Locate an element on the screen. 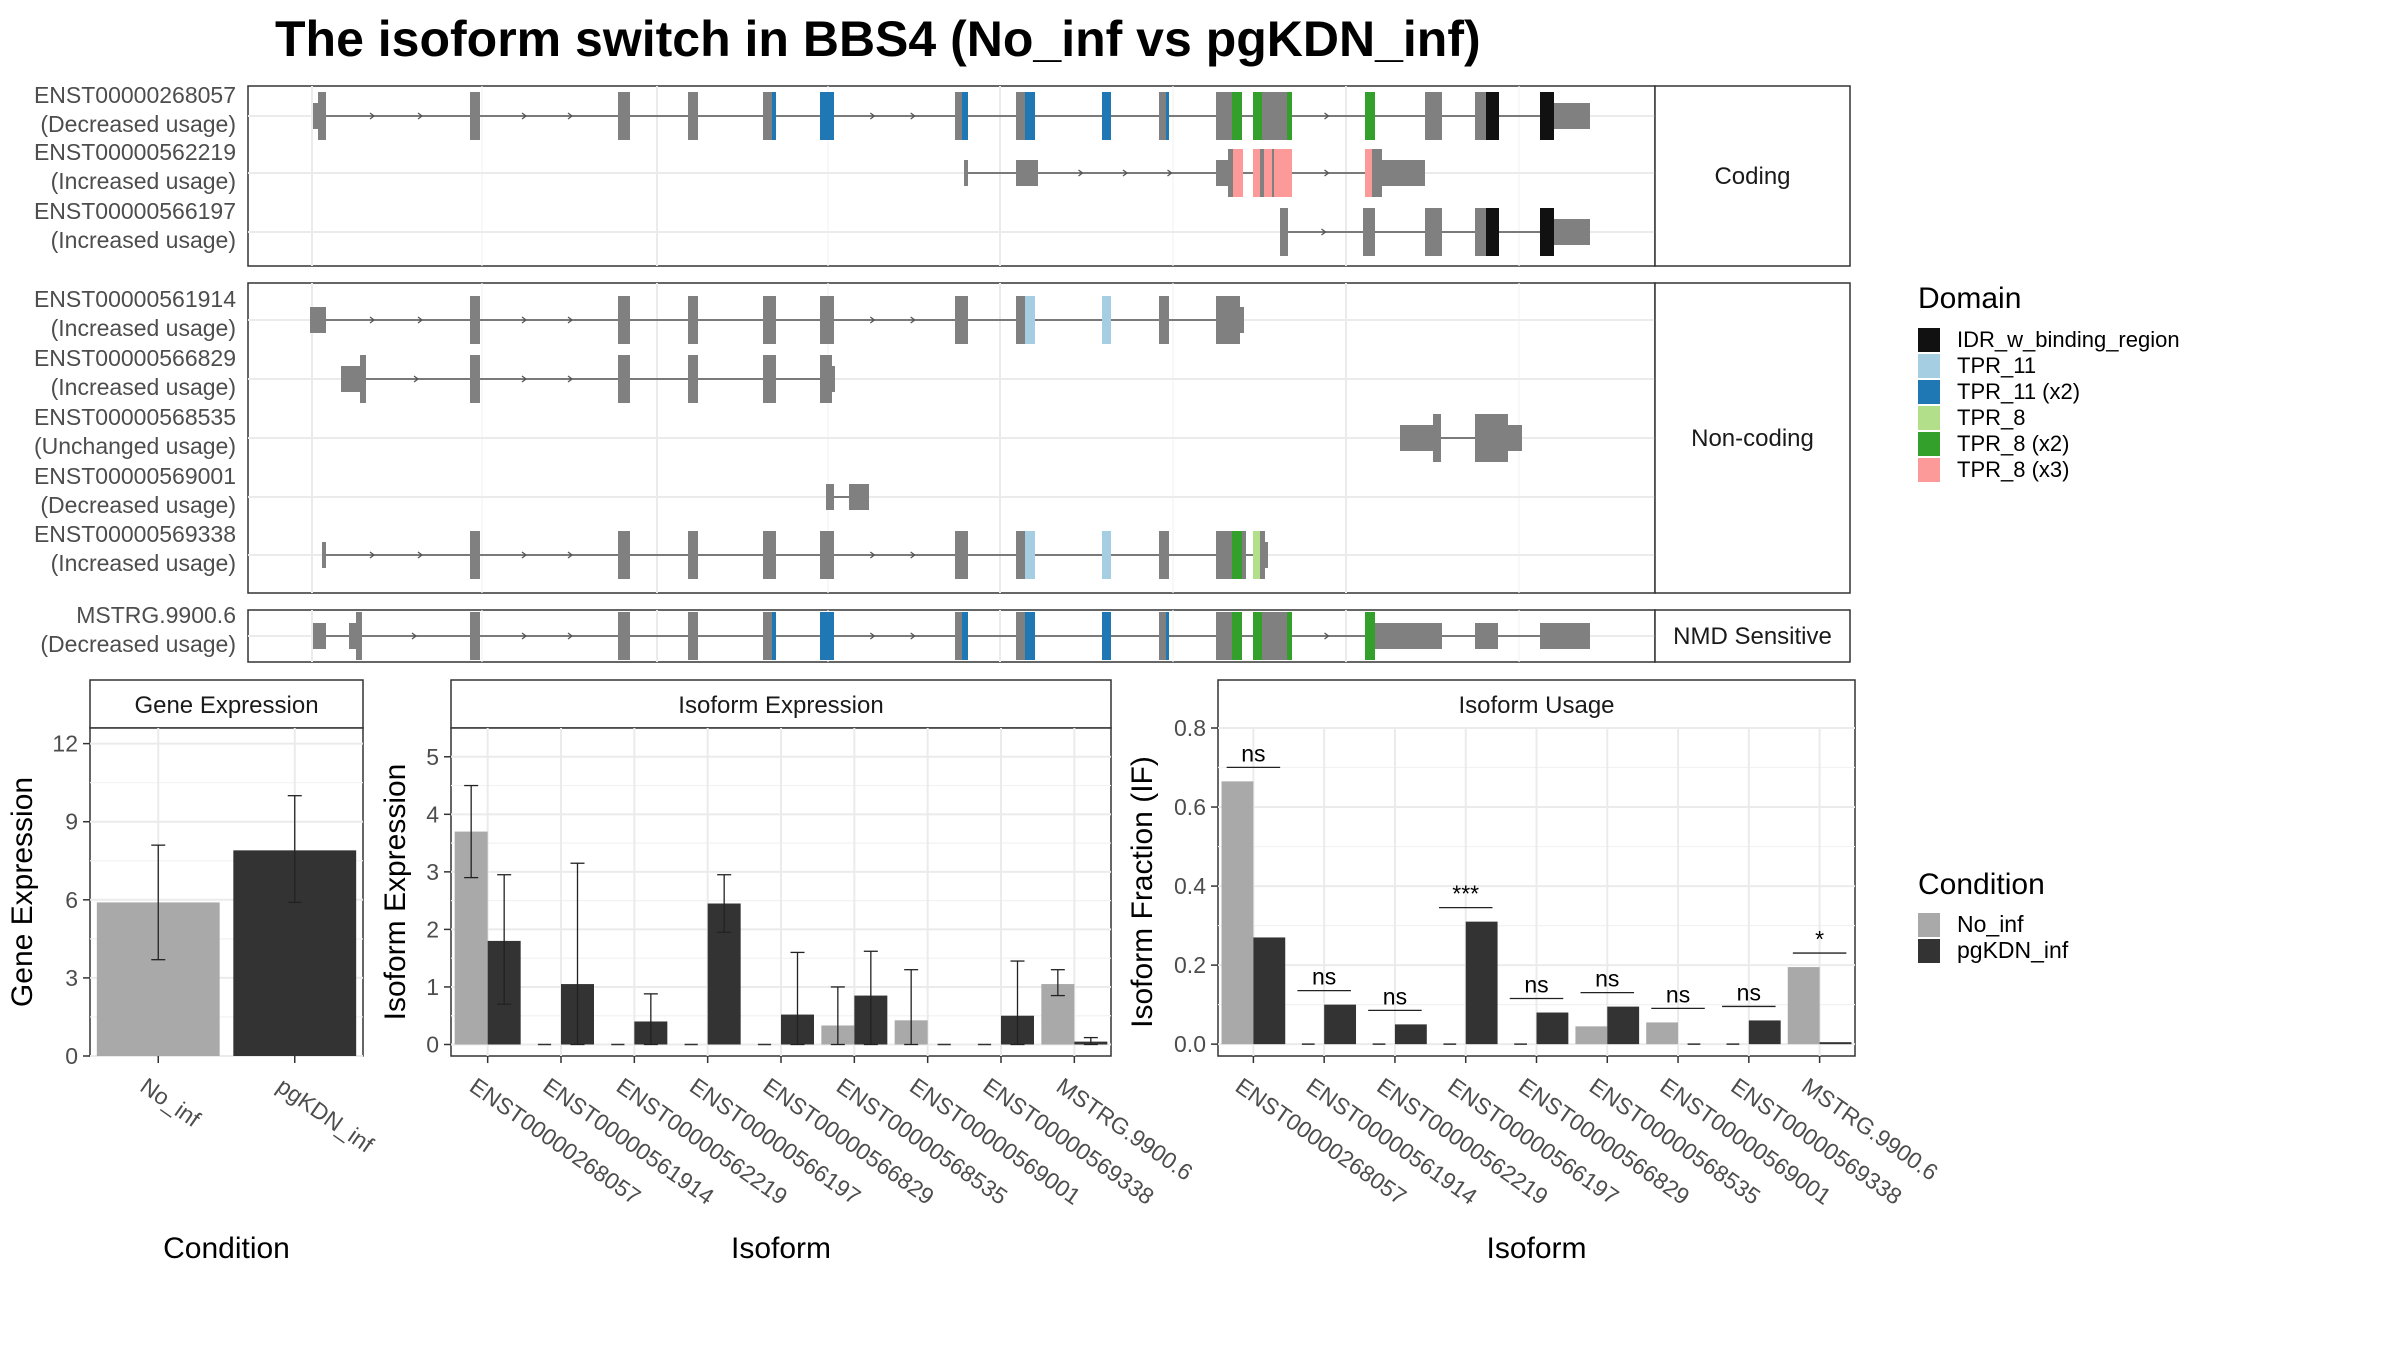 Image resolution: width=2400 pixels, height=1350 pixels. x-axis-title: Condition is located at coordinates (226, 1248).